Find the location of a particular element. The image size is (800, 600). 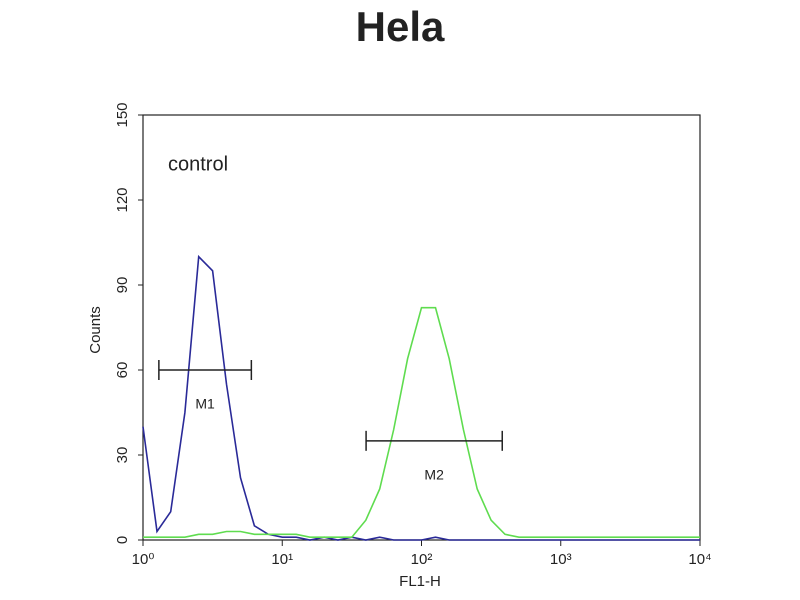

x-axis-title: FL1-H is located at coordinates (420, 581).